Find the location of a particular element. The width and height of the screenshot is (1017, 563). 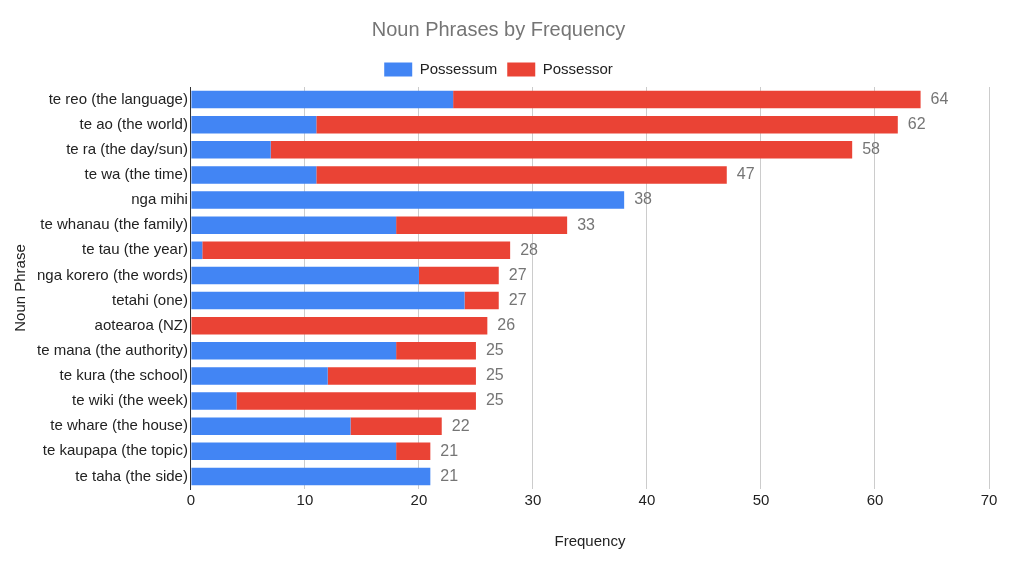

x-tick-label: 10 is located at coordinates (305, 500).